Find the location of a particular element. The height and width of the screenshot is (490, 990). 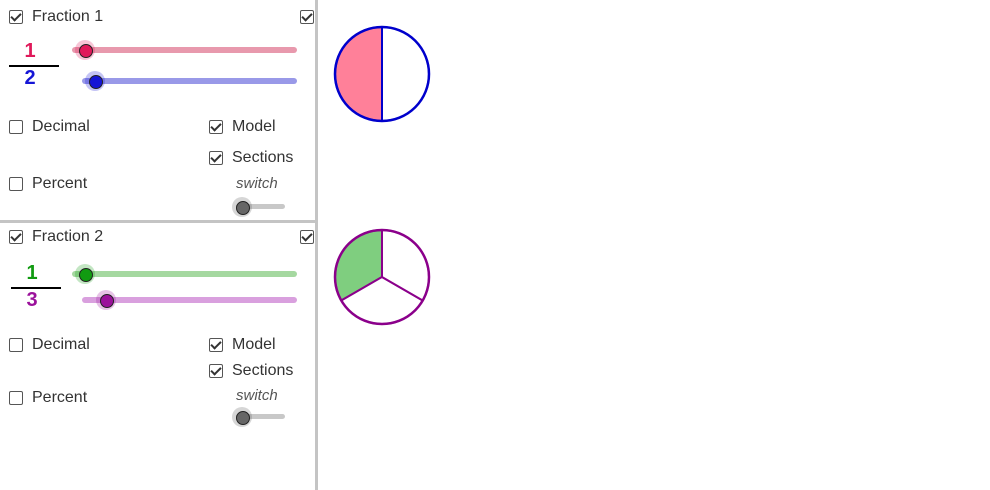

fraction2-sections-checkbox is located at coordinates (216, 371).